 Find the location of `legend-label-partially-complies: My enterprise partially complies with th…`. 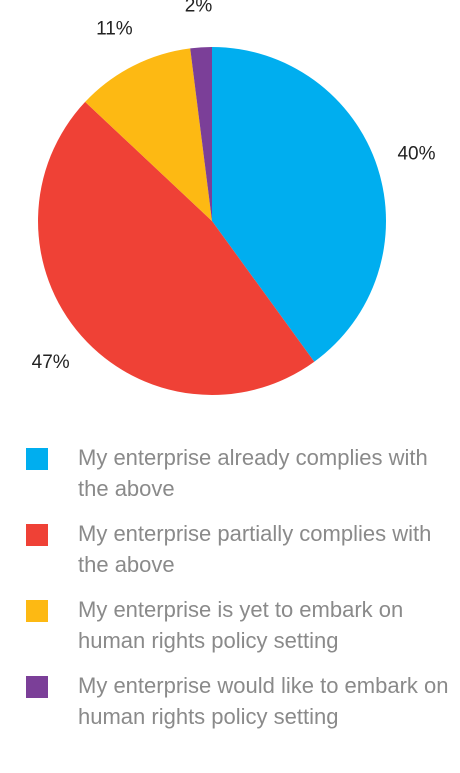

legend-label-partially-complies: My enterprise partially complies with th… is located at coordinates (255, 549).